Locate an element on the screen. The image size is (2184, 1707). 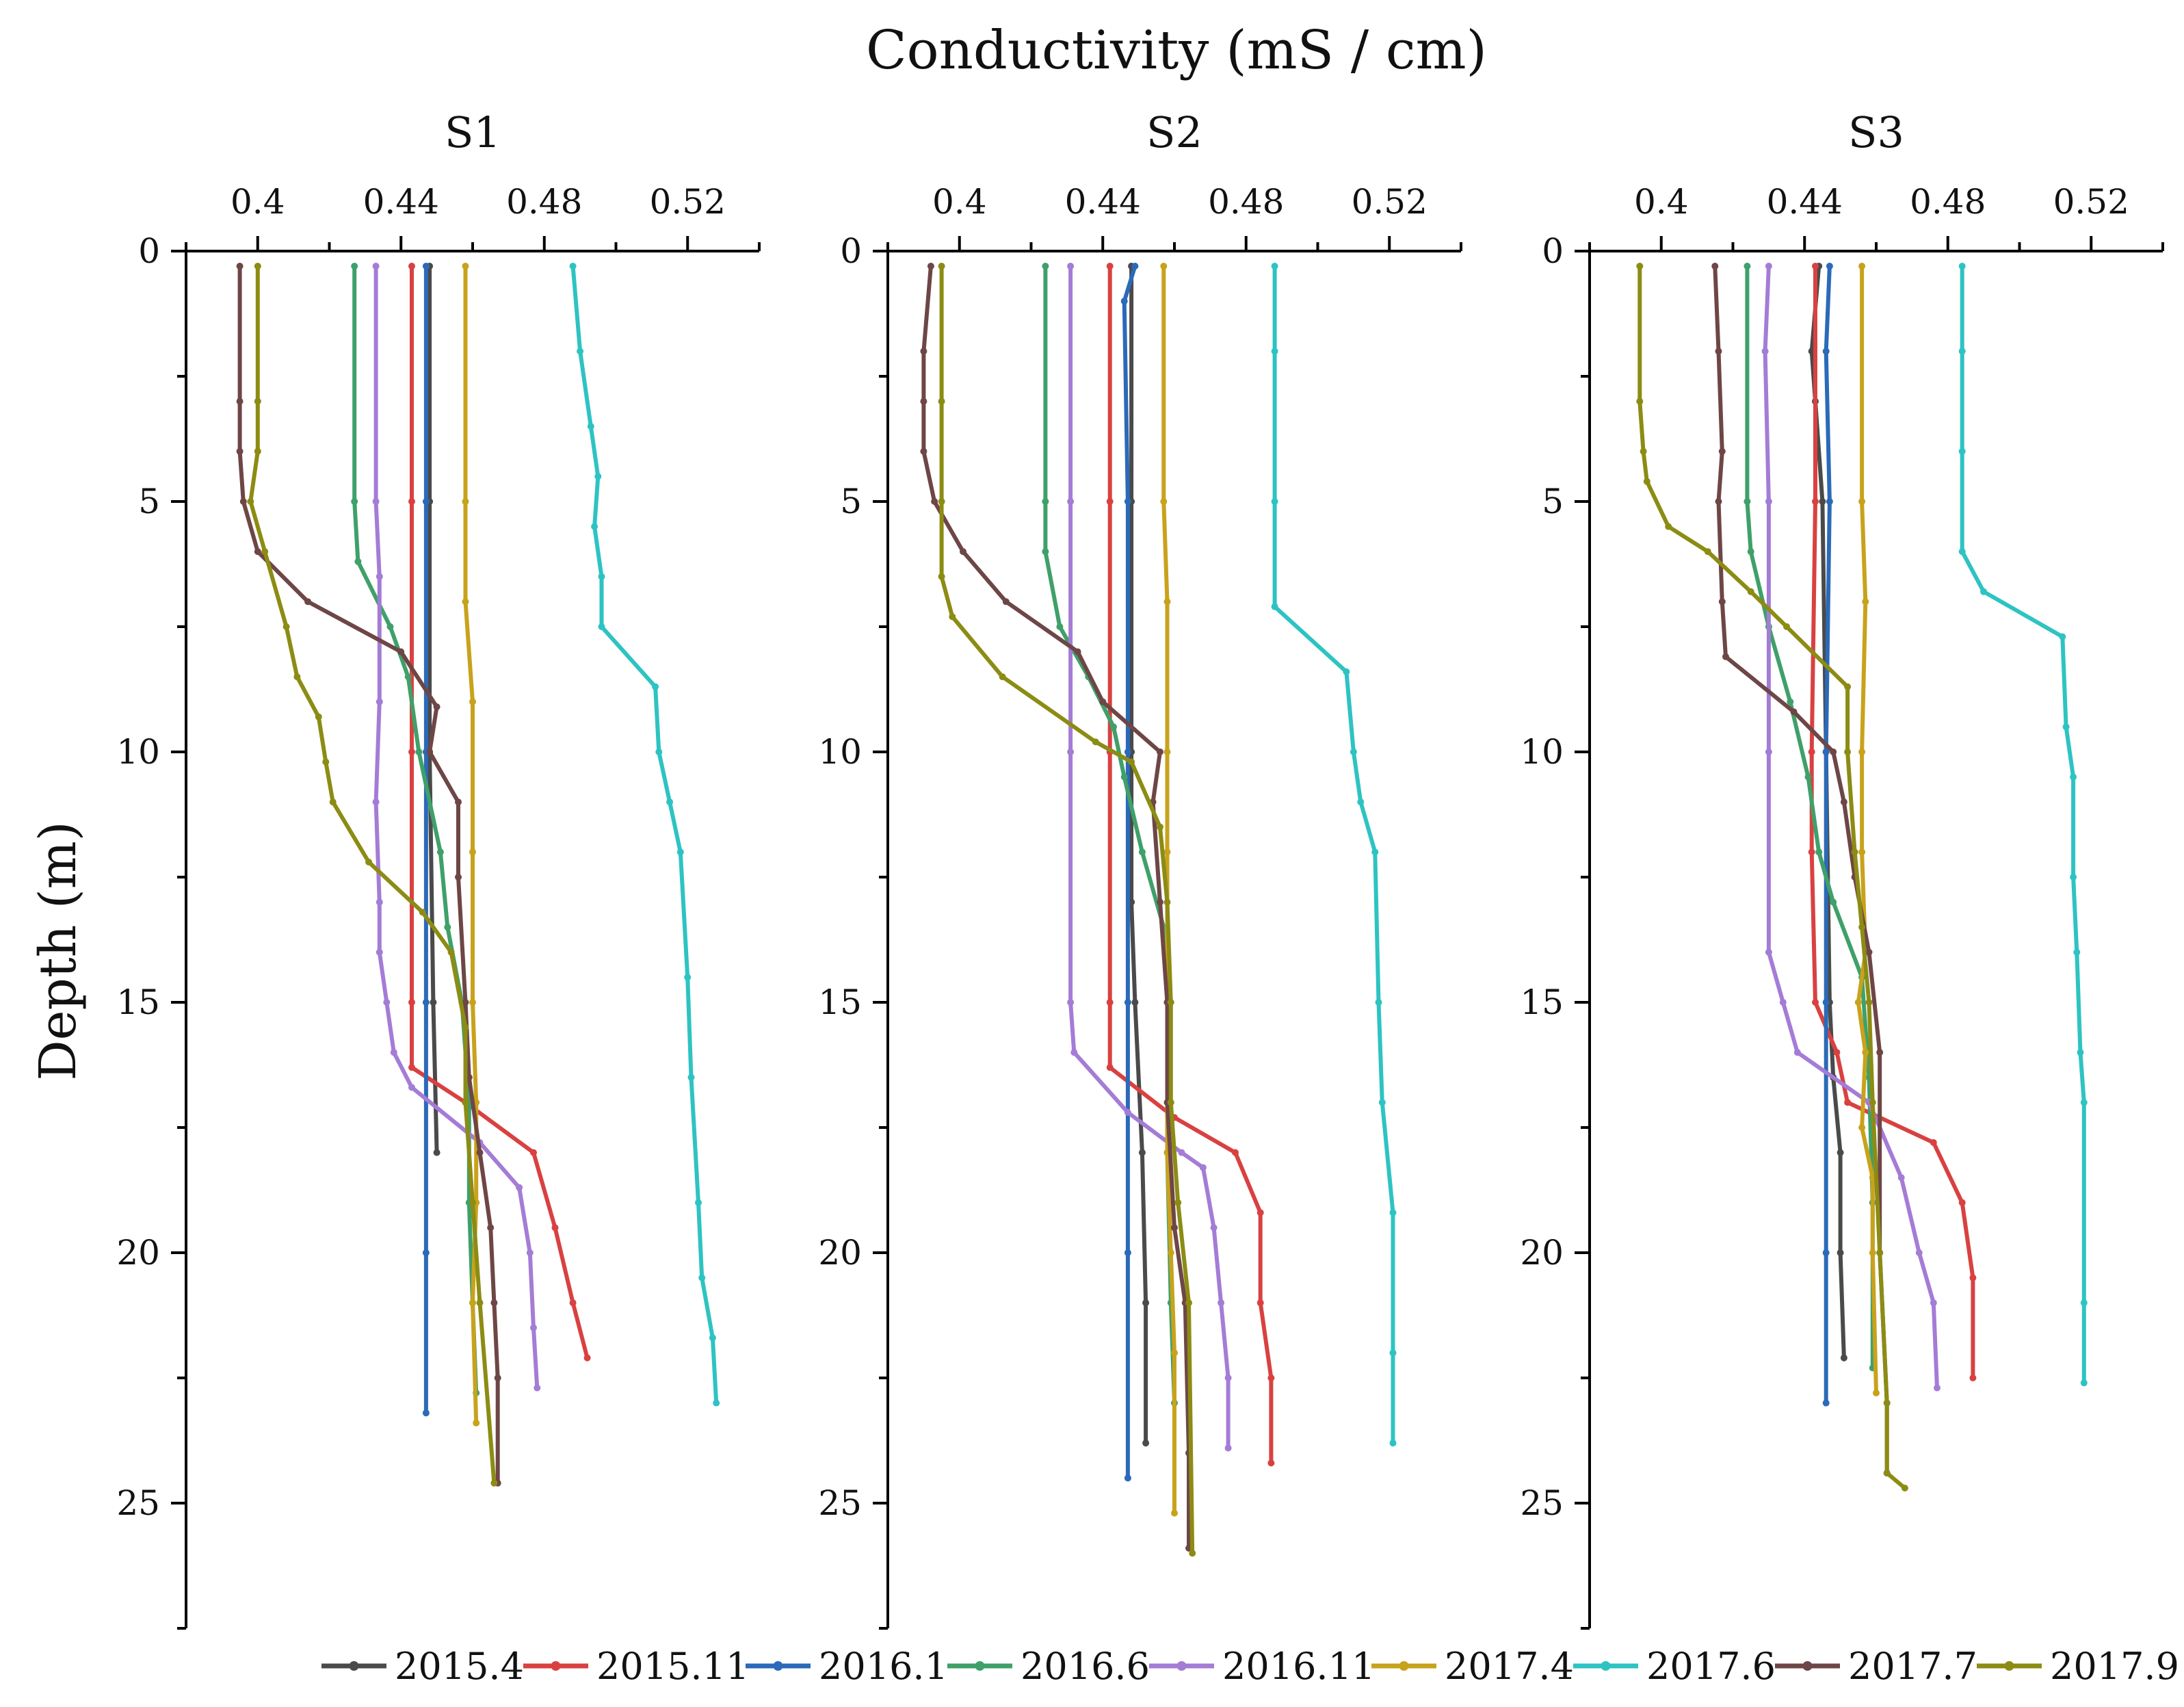
series-2017.6 is located at coordinates (644, 835).